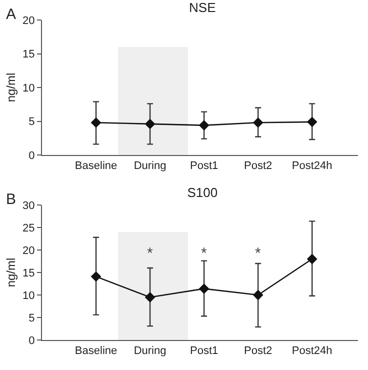  I want to click on y-tick-label: 30, so click(28, 206).